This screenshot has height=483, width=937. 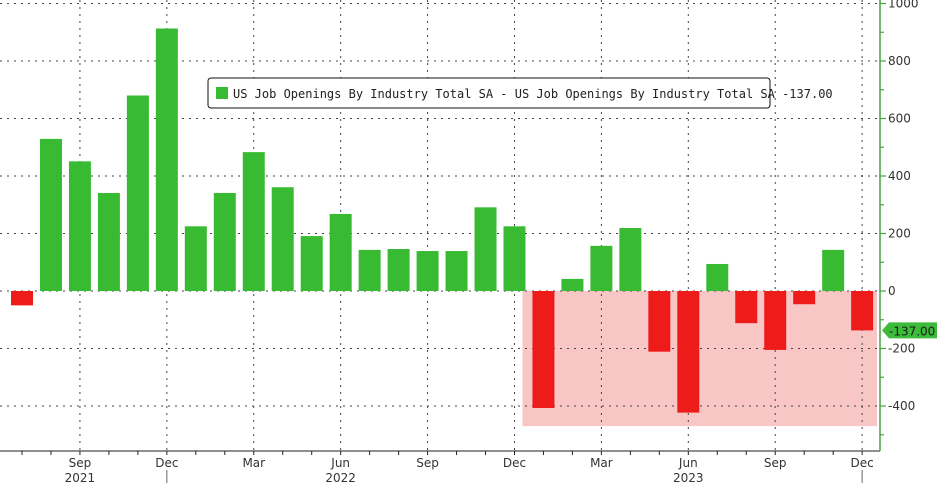 What do you see at coordinates (80, 477) in the screenshot?
I see `year-label: 2021` at bounding box center [80, 477].